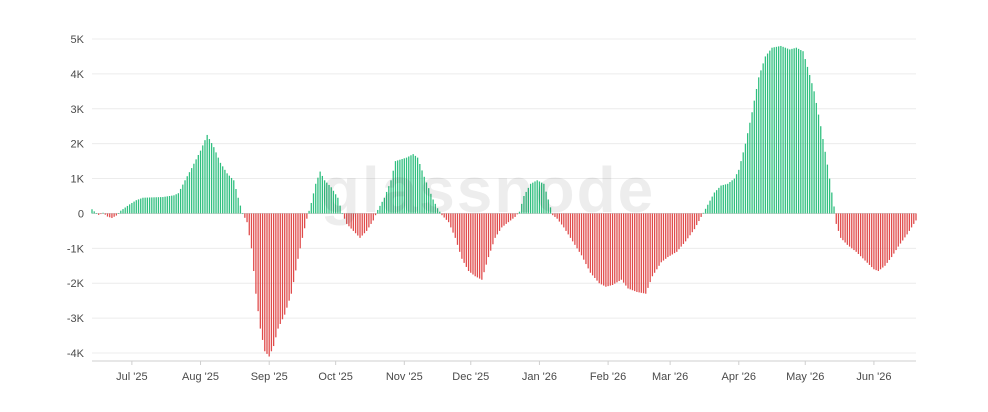  Describe the element at coordinates (81, 214) in the screenshot. I see `y-tick-label: 0` at that location.